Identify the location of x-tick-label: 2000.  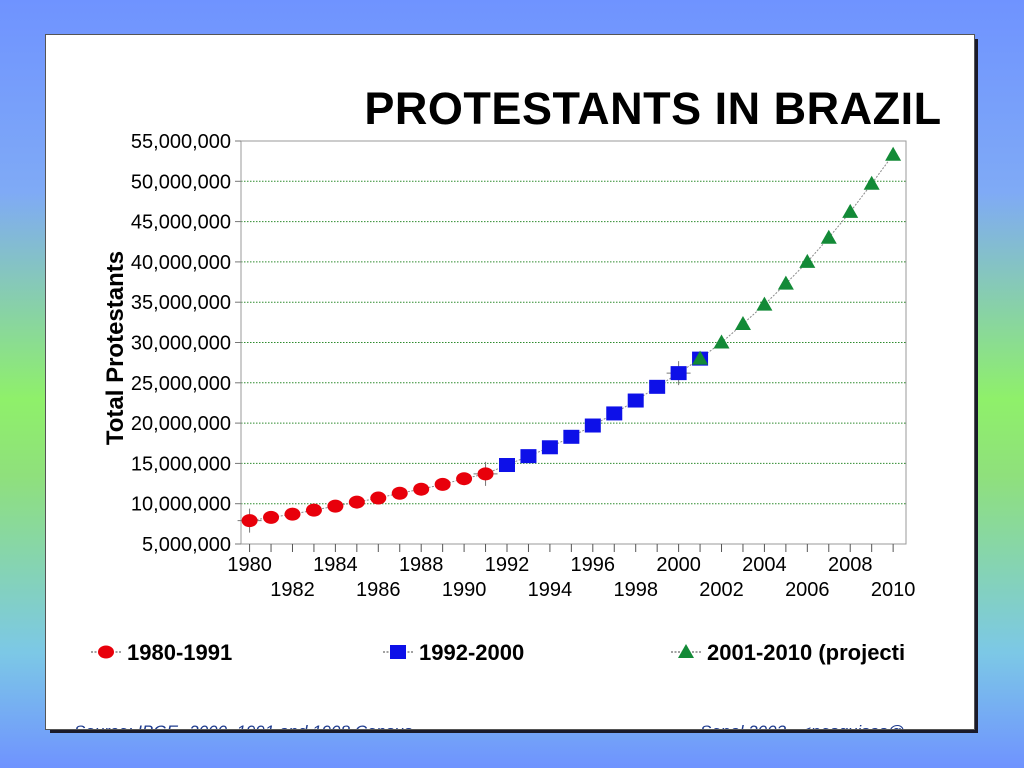
(678, 565).